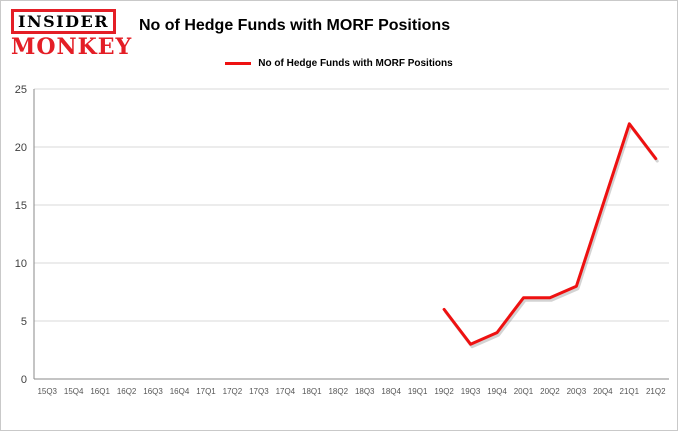 The height and width of the screenshot is (431, 678). What do you see at coordinates (180, 391) in the screenshot?
I see `x-tick-label: 16Q4` at bounding box center [180, 391].